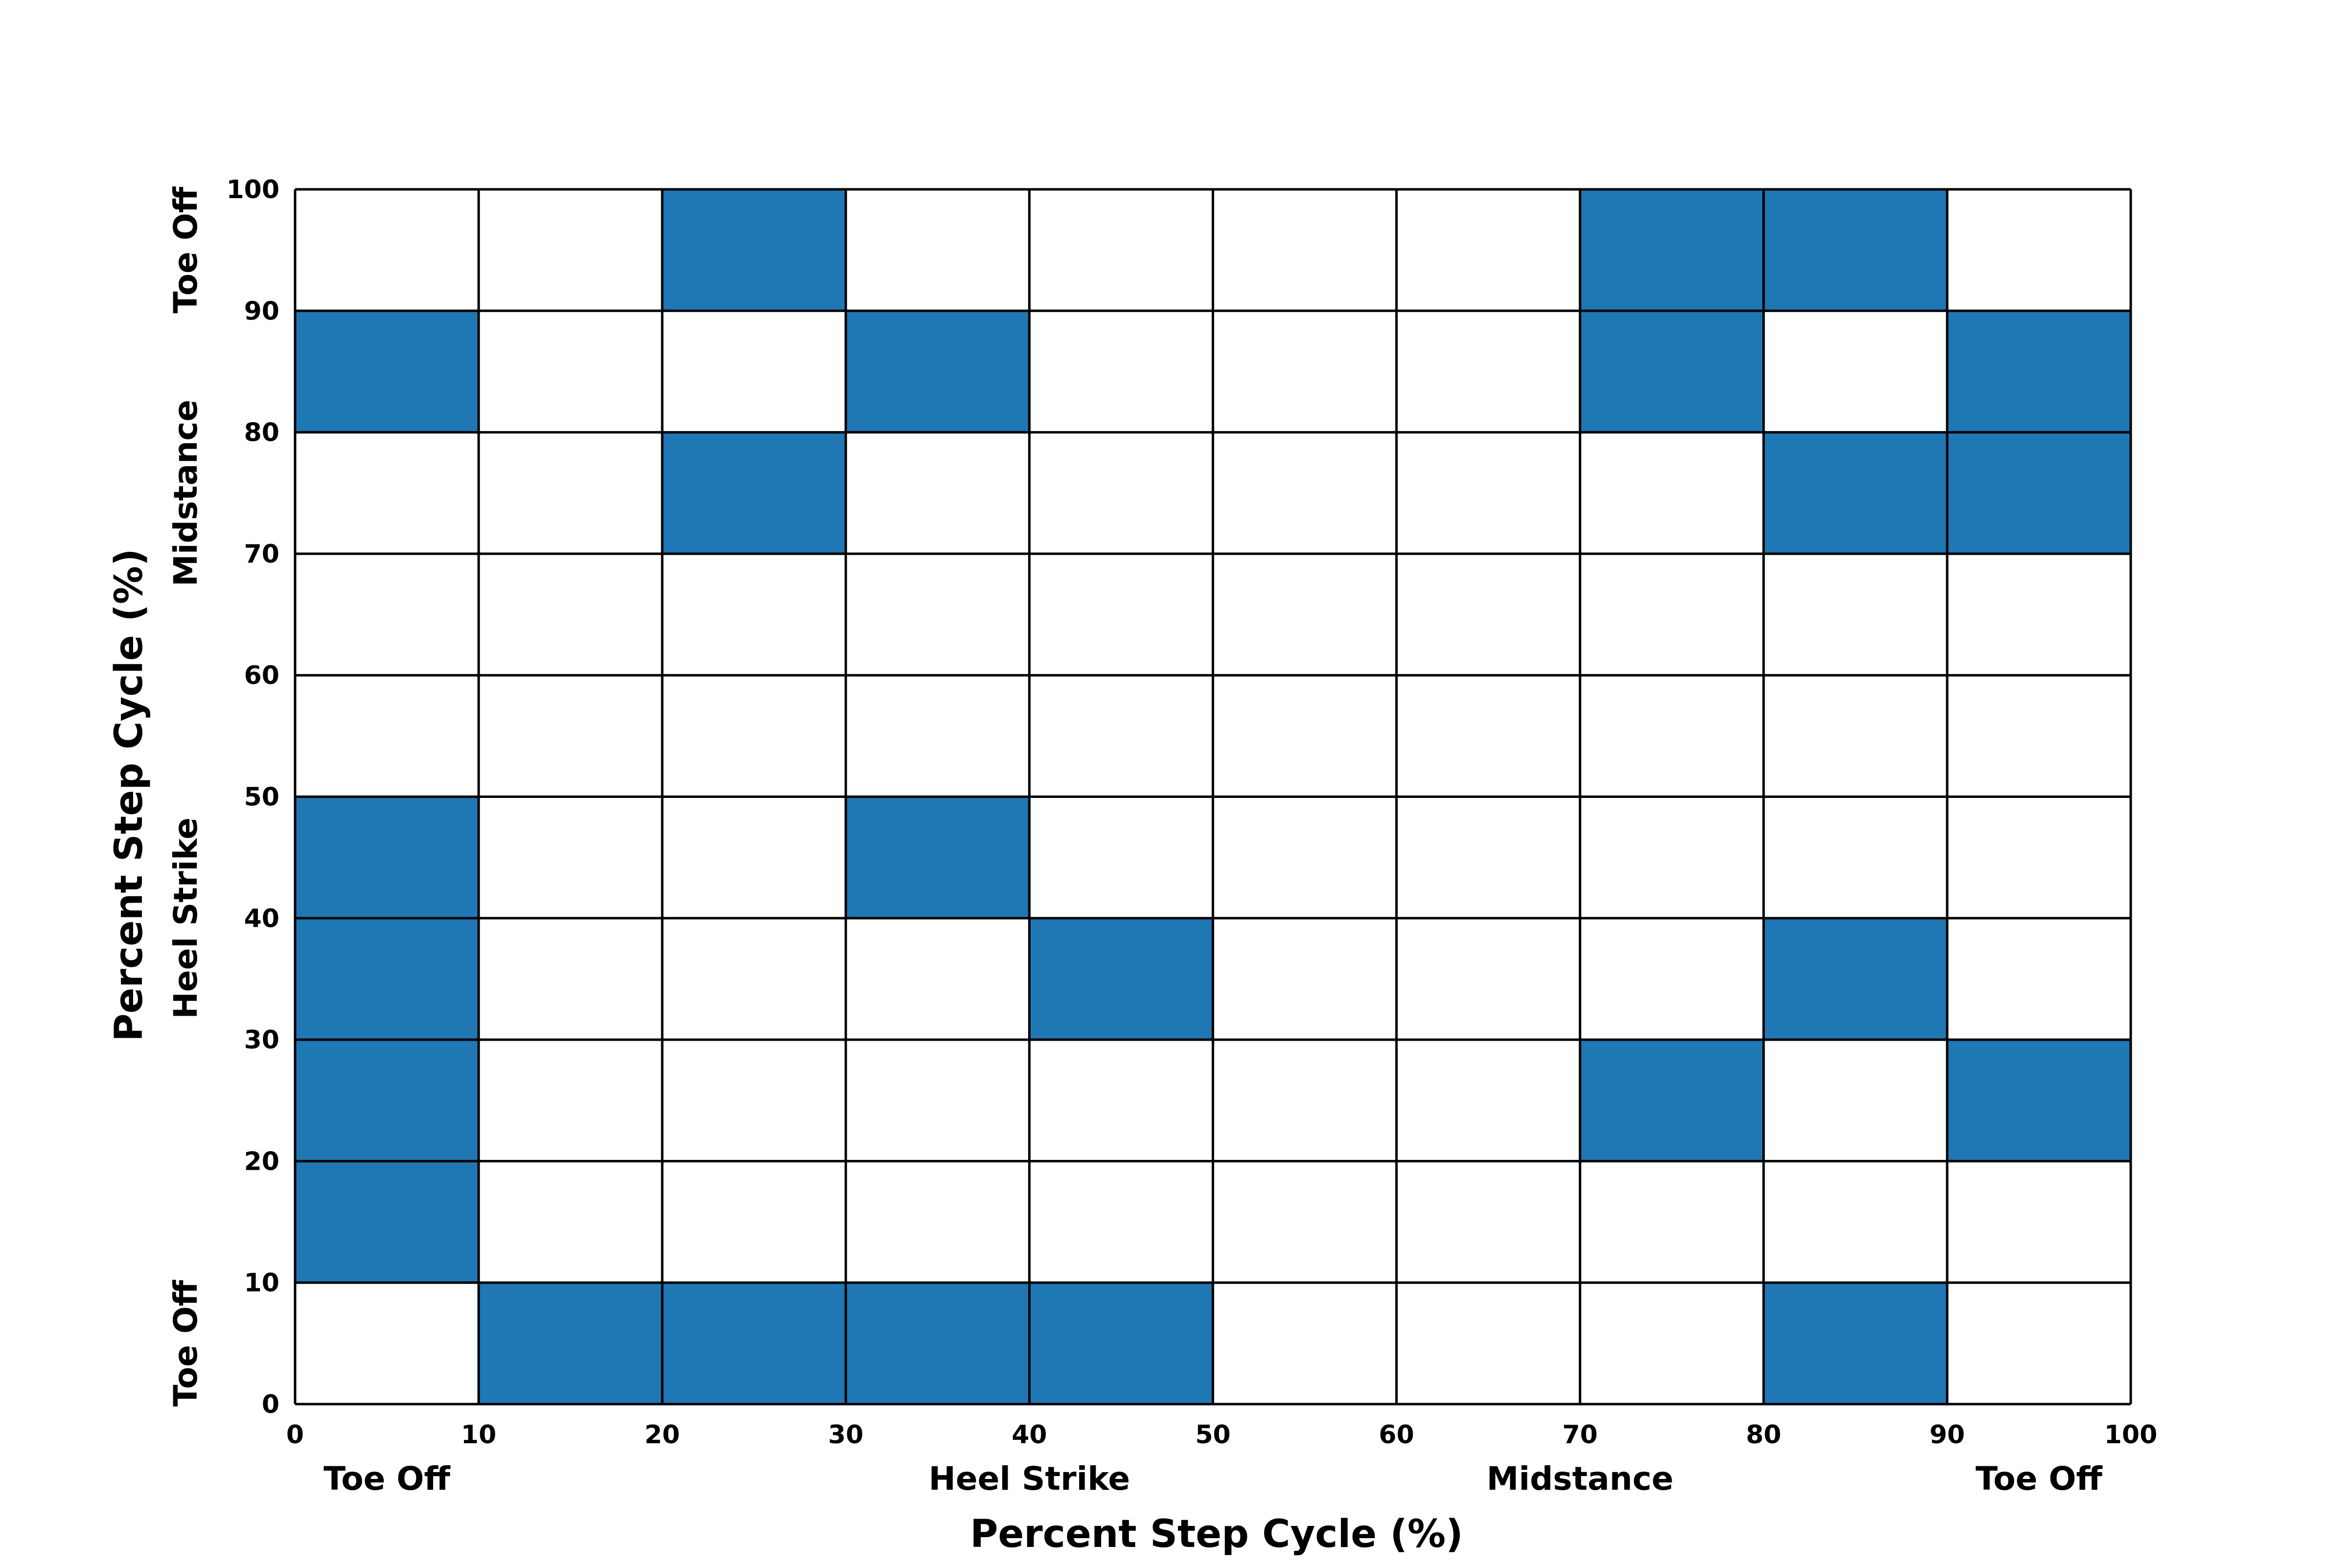  What do you see at coordinates (186, 494) in the screenshot?
I see `y-phase-label: Midstance` at bounding box center [186, 494].